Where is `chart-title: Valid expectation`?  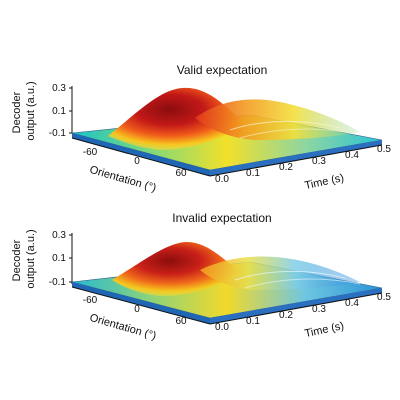
chart-title: Valid expectation is located at coordinates (222, 70).